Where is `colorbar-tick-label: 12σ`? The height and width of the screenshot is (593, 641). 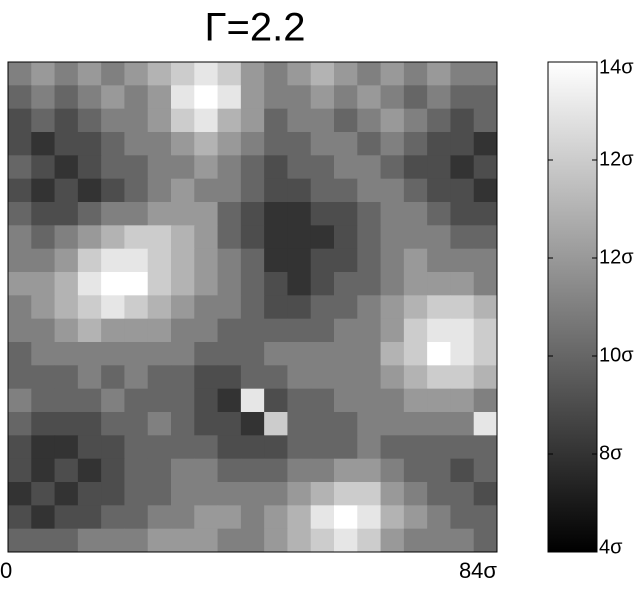
colorbar-tick-label: 12σ is located at coordinates (616, 257).